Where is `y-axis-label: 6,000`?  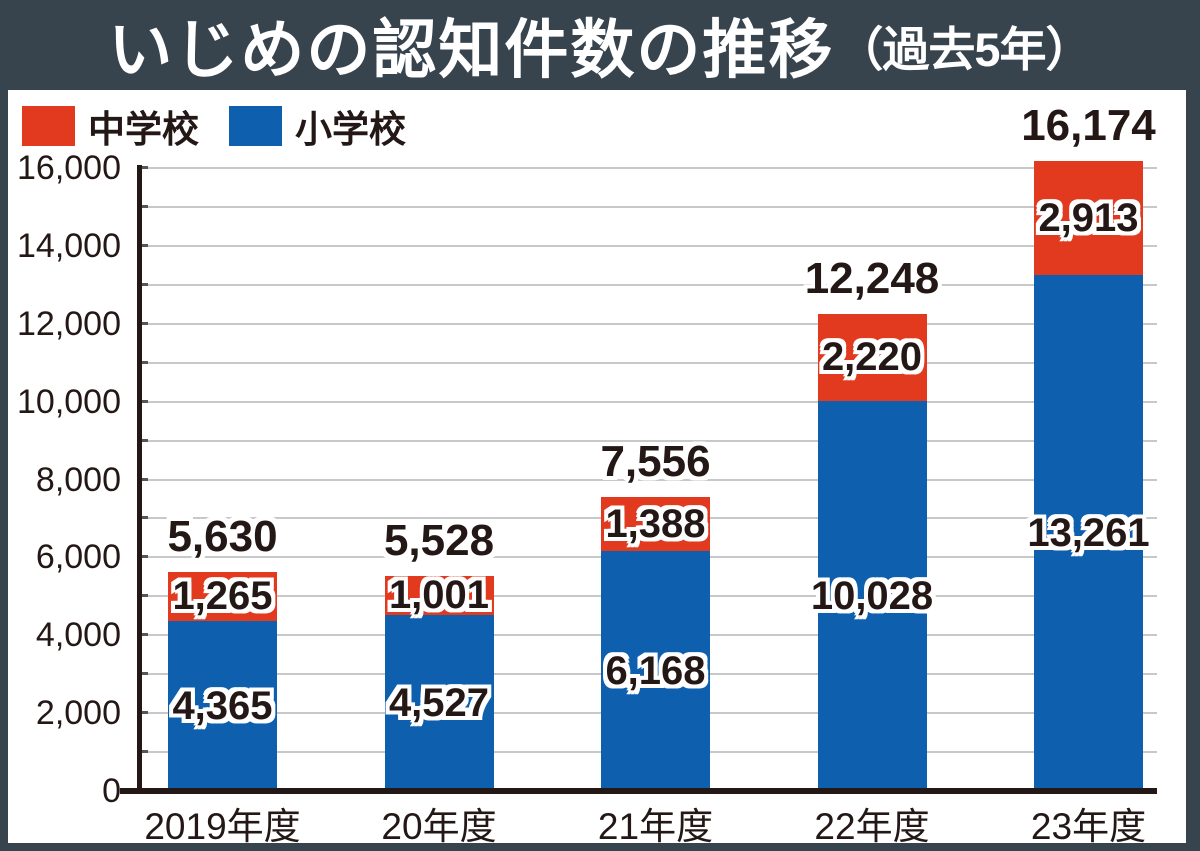
y-axis-label: 6,000 is located at coordinates (78, 557).